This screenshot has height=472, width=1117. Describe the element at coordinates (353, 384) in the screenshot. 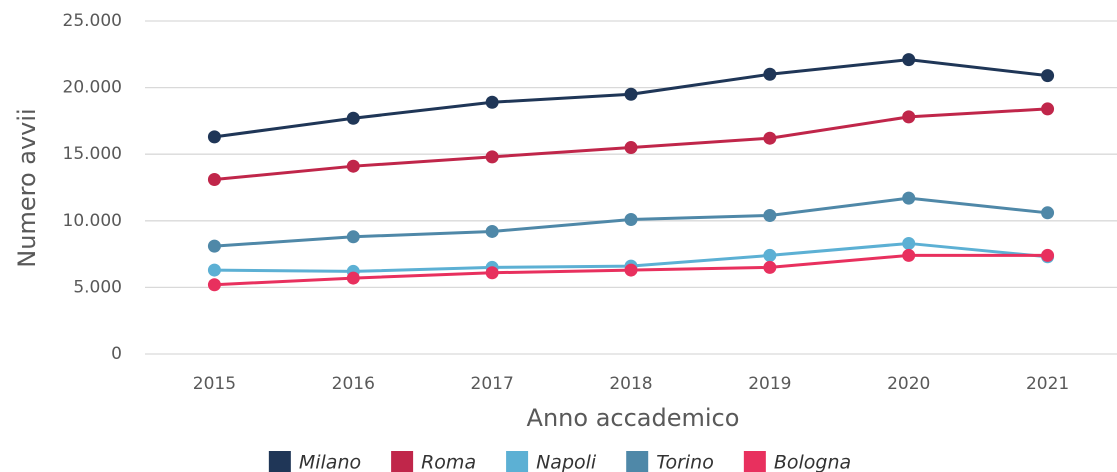

I see `x-tick-label: 2016` at that location.